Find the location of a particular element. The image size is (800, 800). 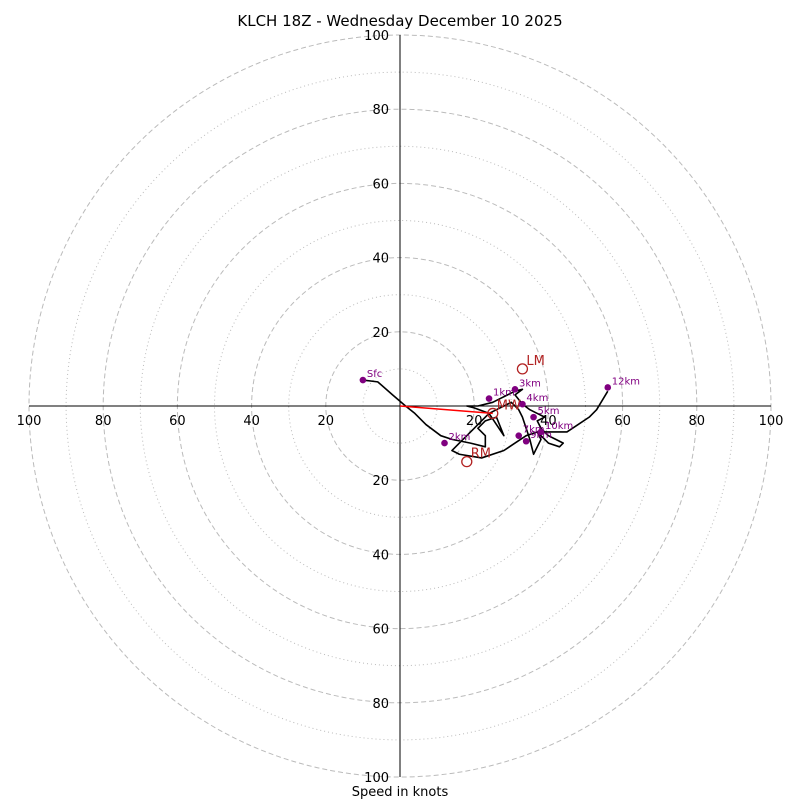

storm-motions: LM RM MW is located at coordinates (503, 411).